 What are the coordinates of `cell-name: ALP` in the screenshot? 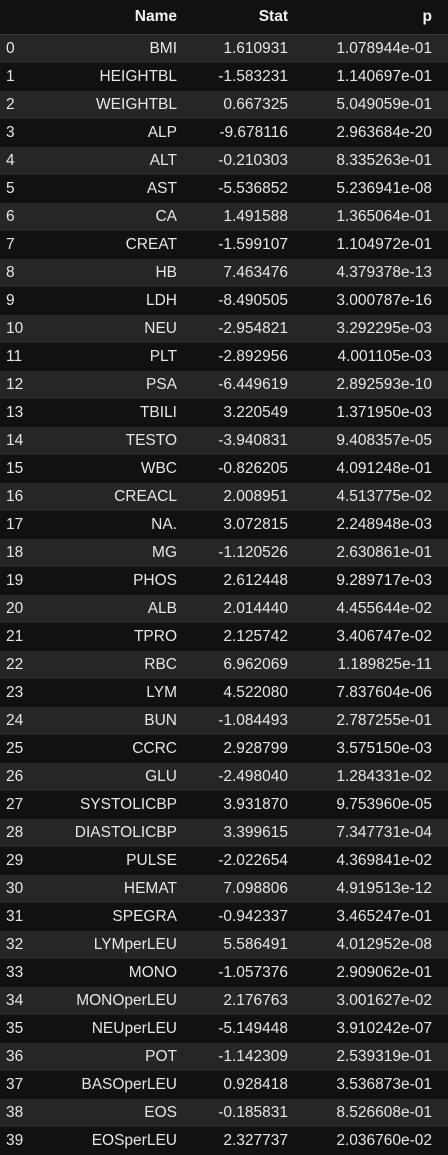 It's located at (114, 133).